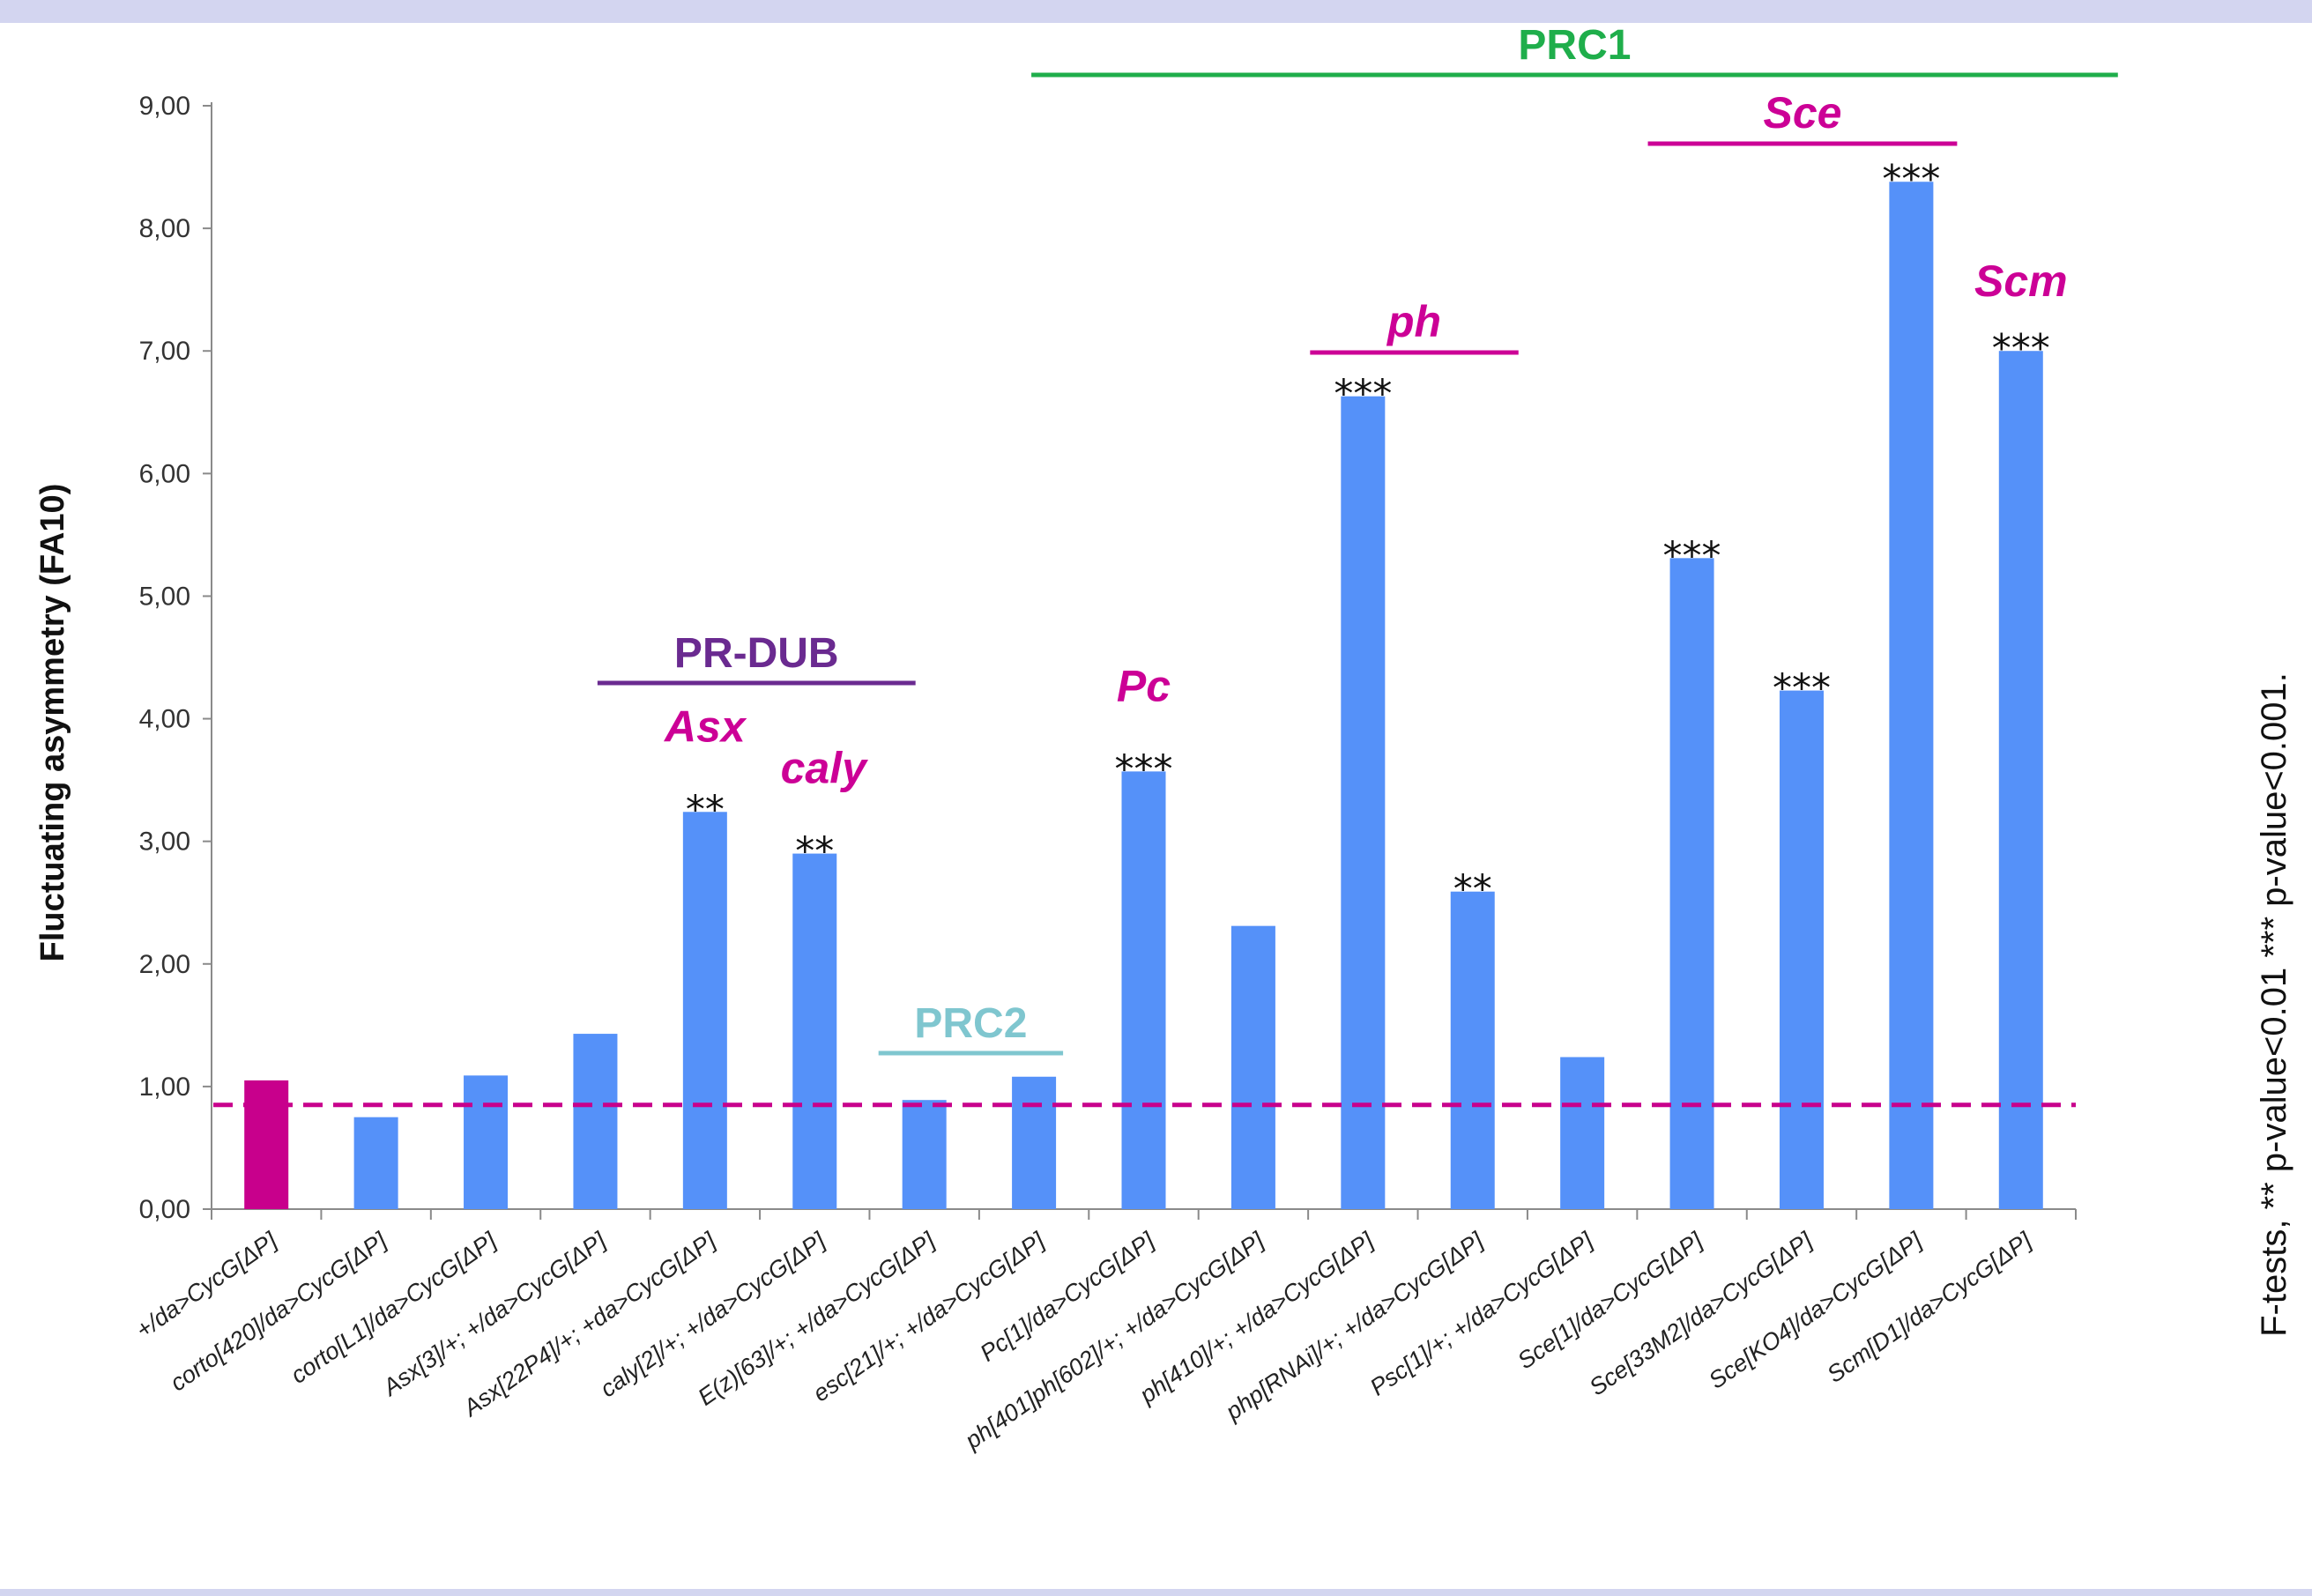 The image size is (2312, 1596). Describe the element at coordinates (164, 964) in the screenshot. I see `y-tick-label: 2,00` at that location.